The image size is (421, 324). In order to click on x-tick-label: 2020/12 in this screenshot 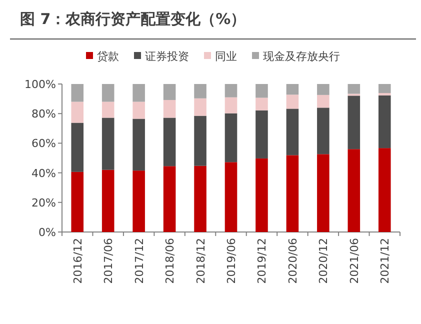, I will do `click(323, 261)`.